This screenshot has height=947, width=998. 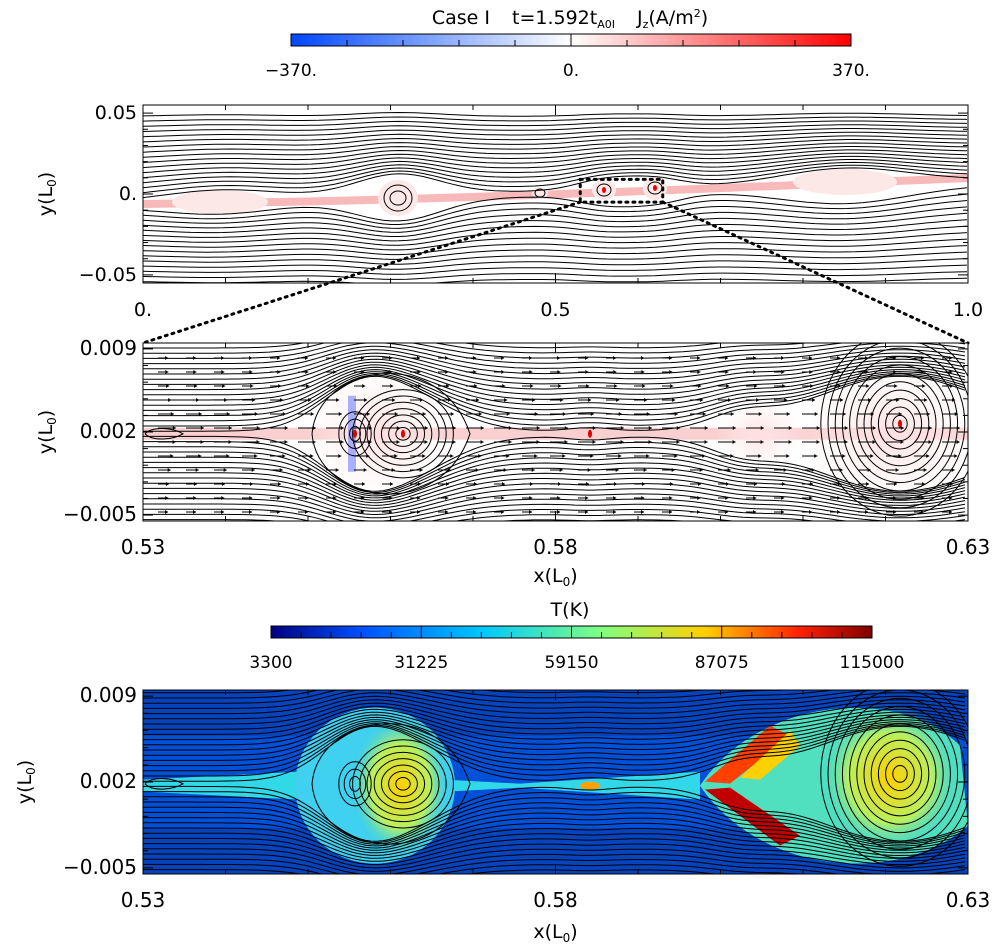 What do you see at coordinates (571, 663) in the screenshot?
I see `colorbar-tick-label: 59150` at bounding box center [571, 663].